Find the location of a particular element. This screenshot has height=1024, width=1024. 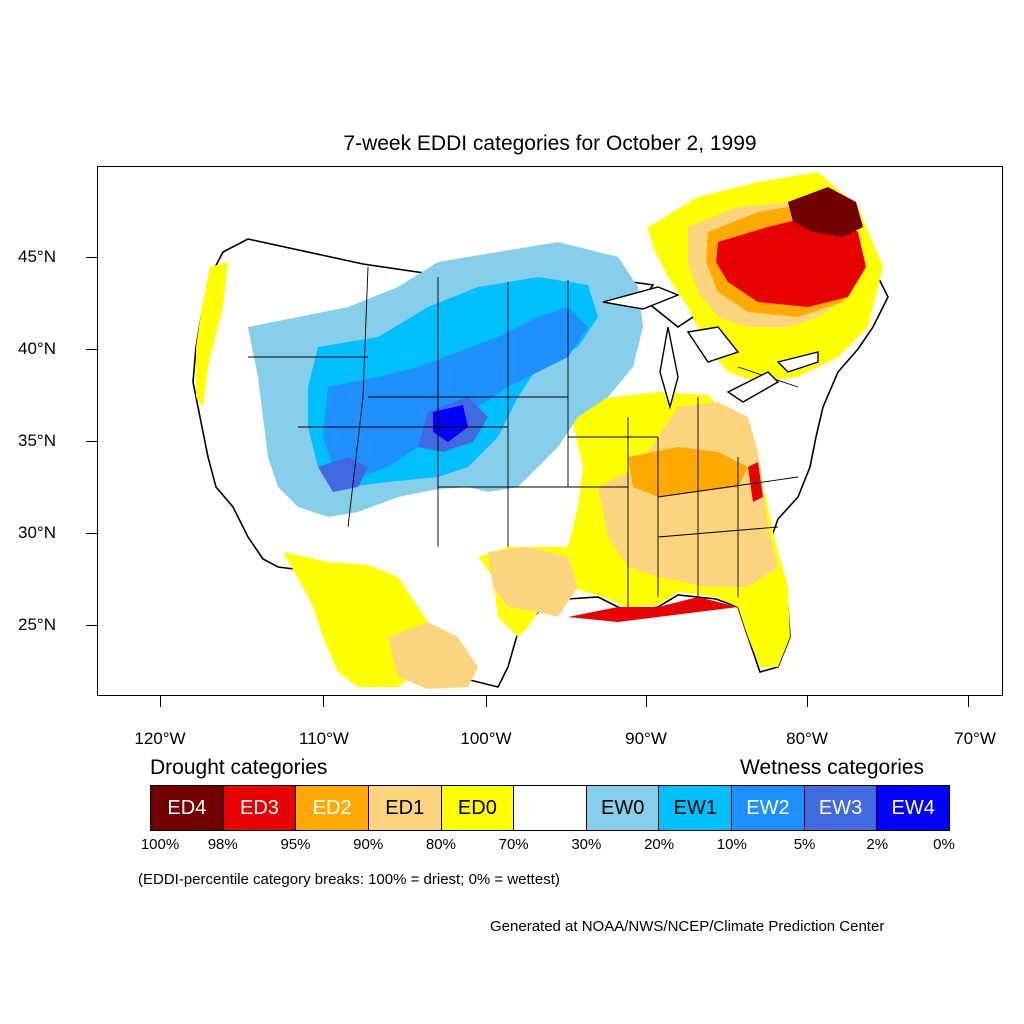

great-lakes is located at coordinates (710, 348).